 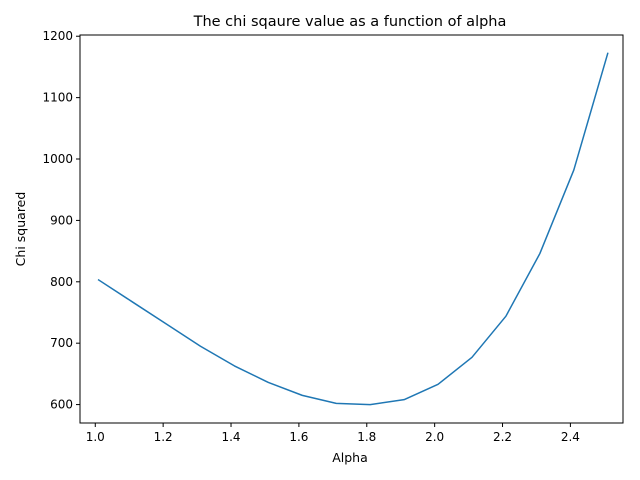 I want to click on x-axis-label: Alpha, so click(x=350, y=457).